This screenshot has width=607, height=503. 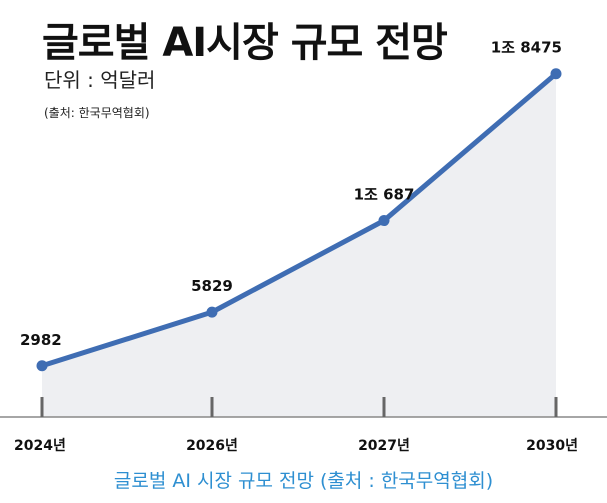 What do you see at coordinates (40, 446) in the screenshot?
I see `x-tick-label-0: 2024년` at bounding box center [40, 446].